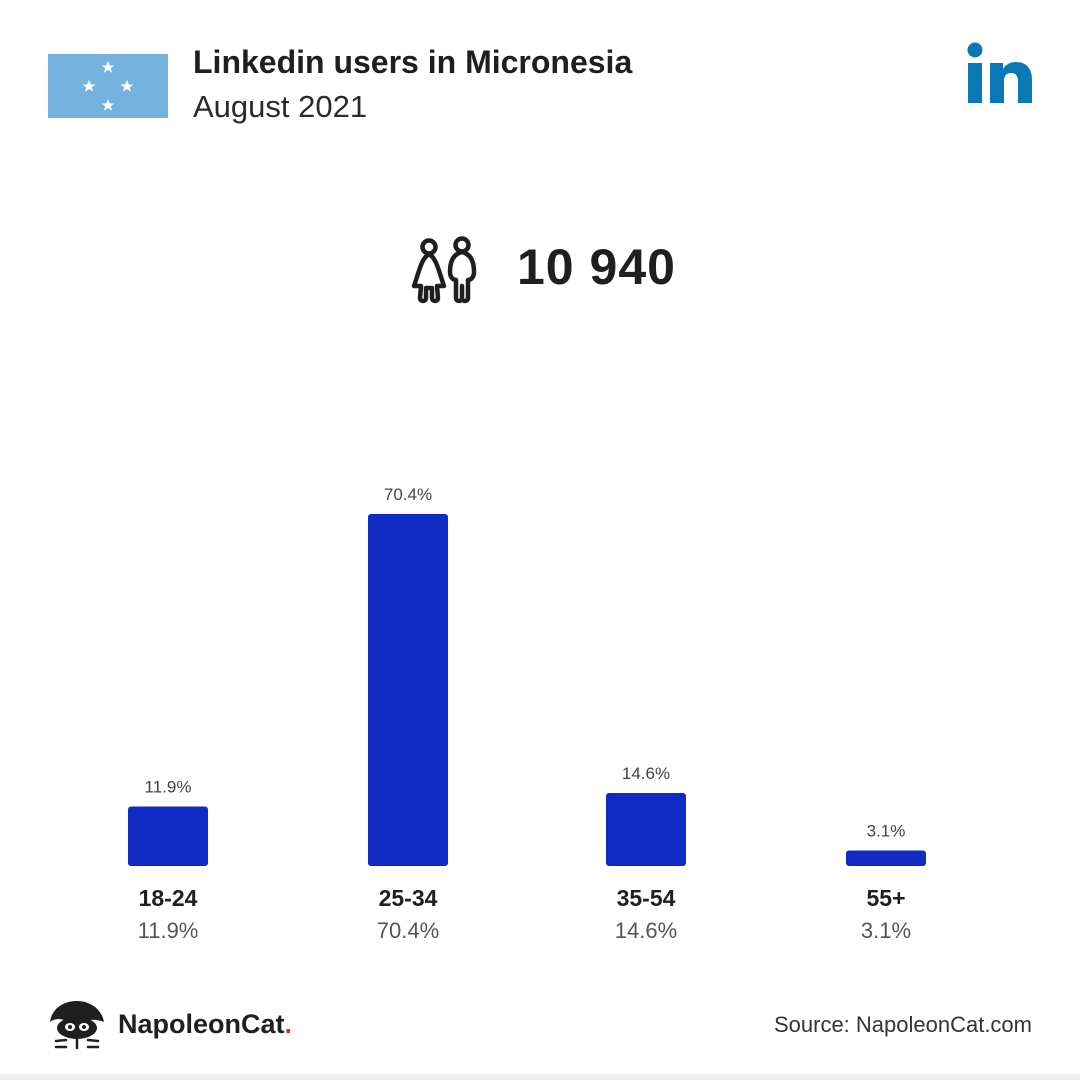  What do you see at coordinates (646, 930) in the screenshot?
I see `category-value: 14.6%` at bounding box center [646, 930].